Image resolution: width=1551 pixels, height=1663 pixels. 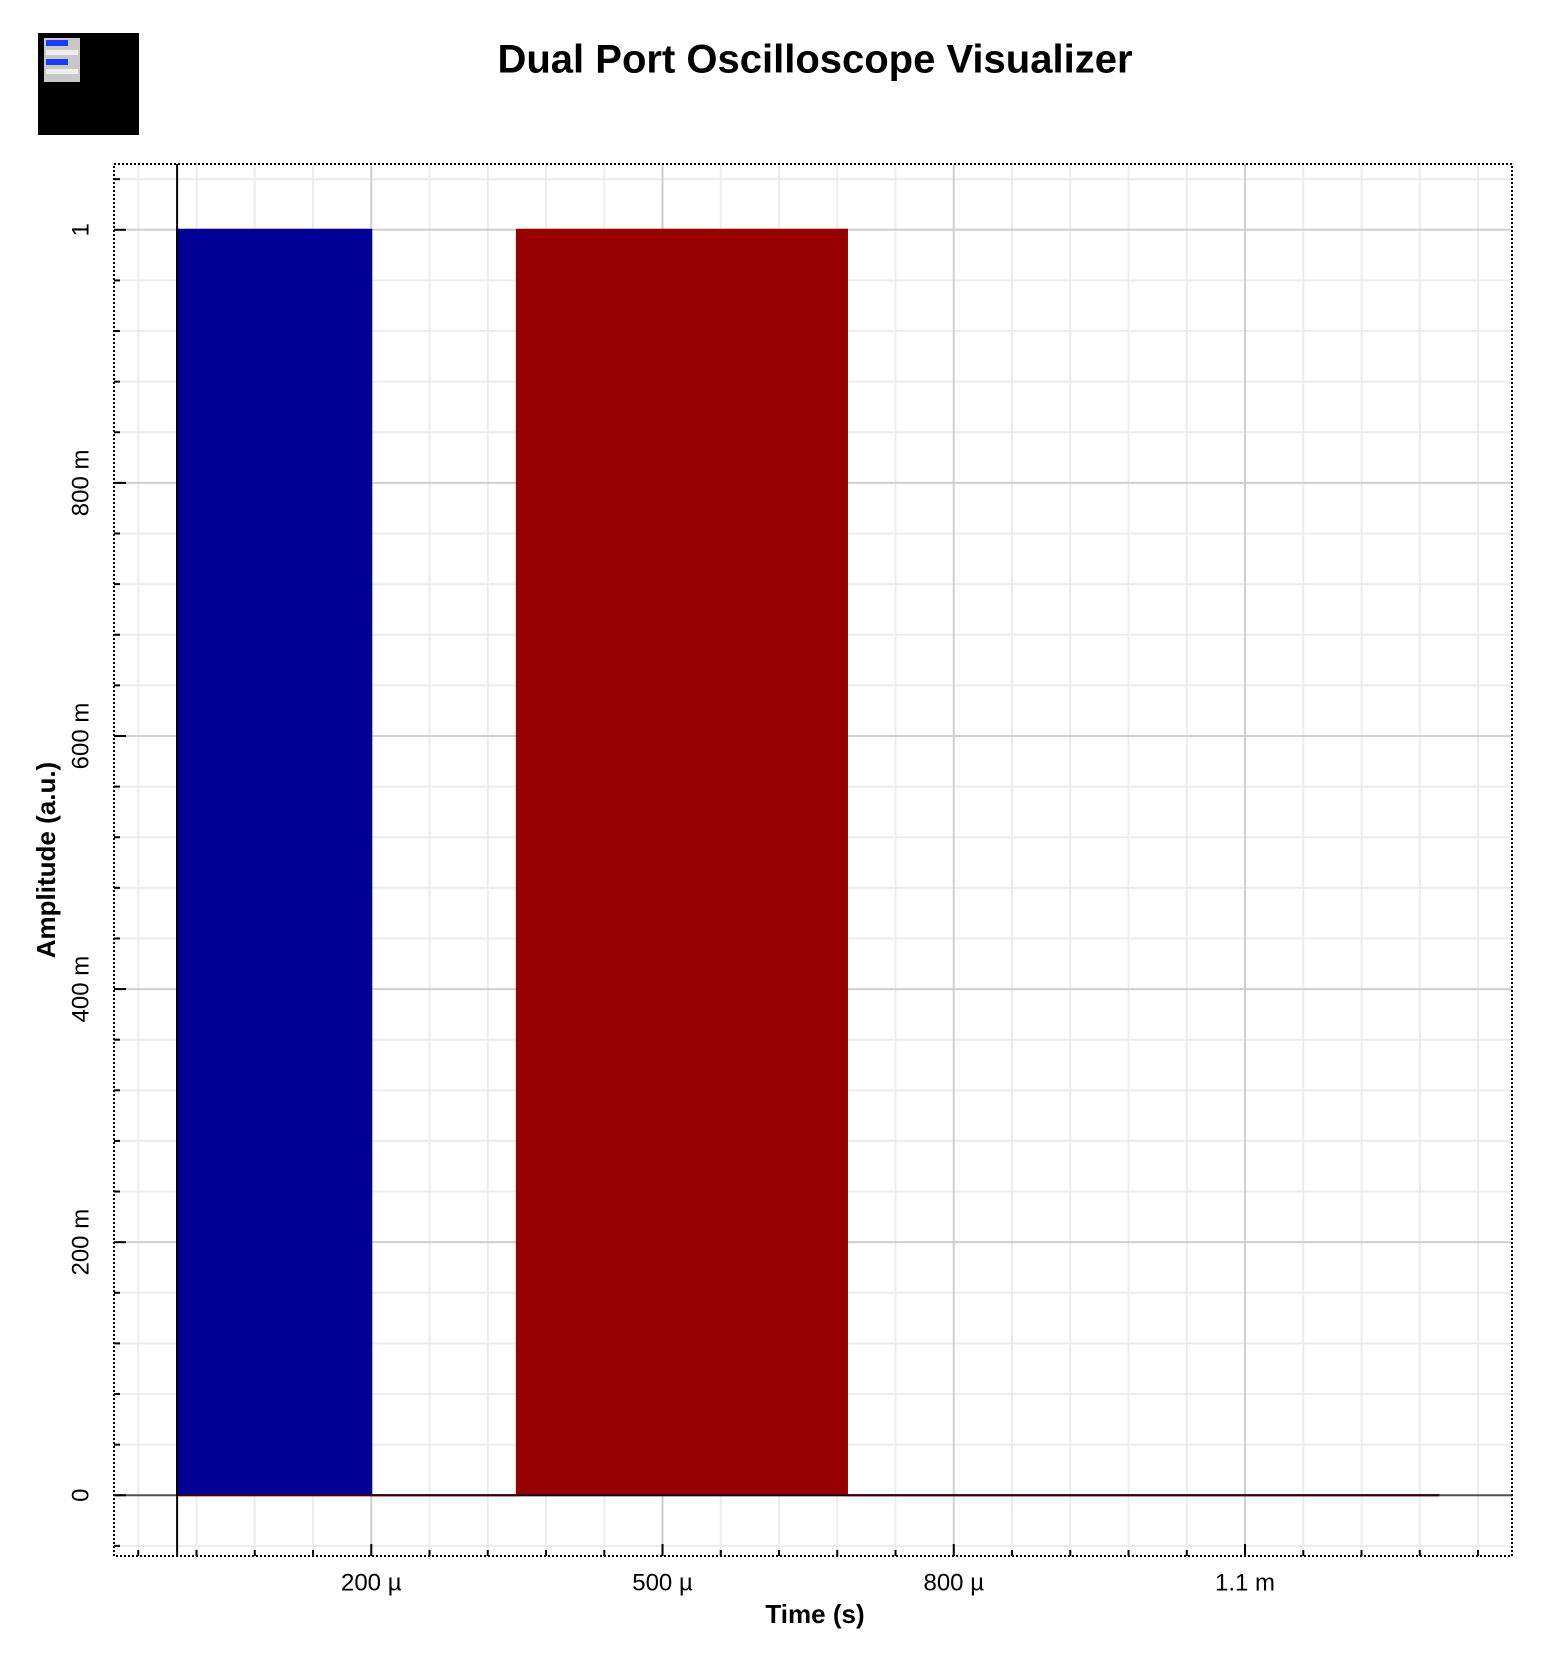 What do you see at coordinates (80, 1495) in the screenshot?
I see `y-tick-label: 0` at bounding box center [80, 1495].